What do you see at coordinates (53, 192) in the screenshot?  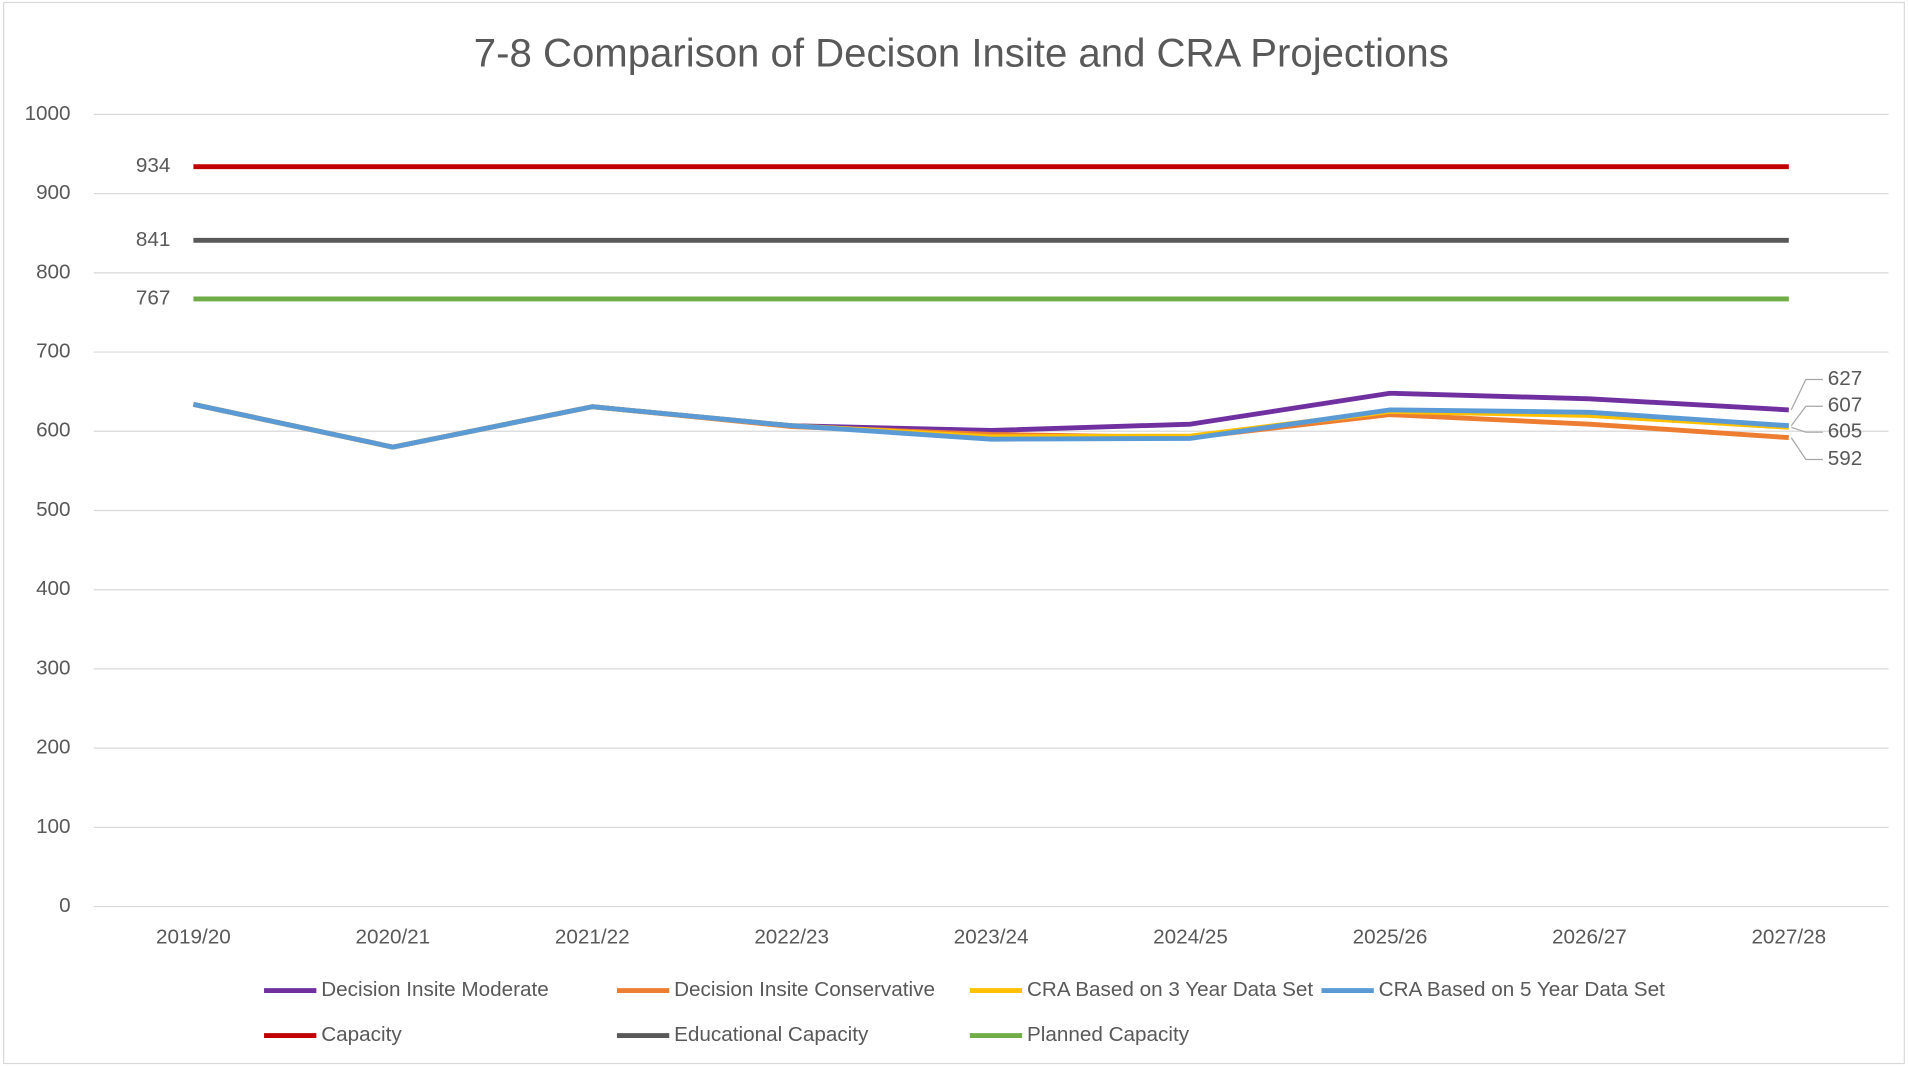 I see `y-tick-label: 900` at bounding box center [53, 192].